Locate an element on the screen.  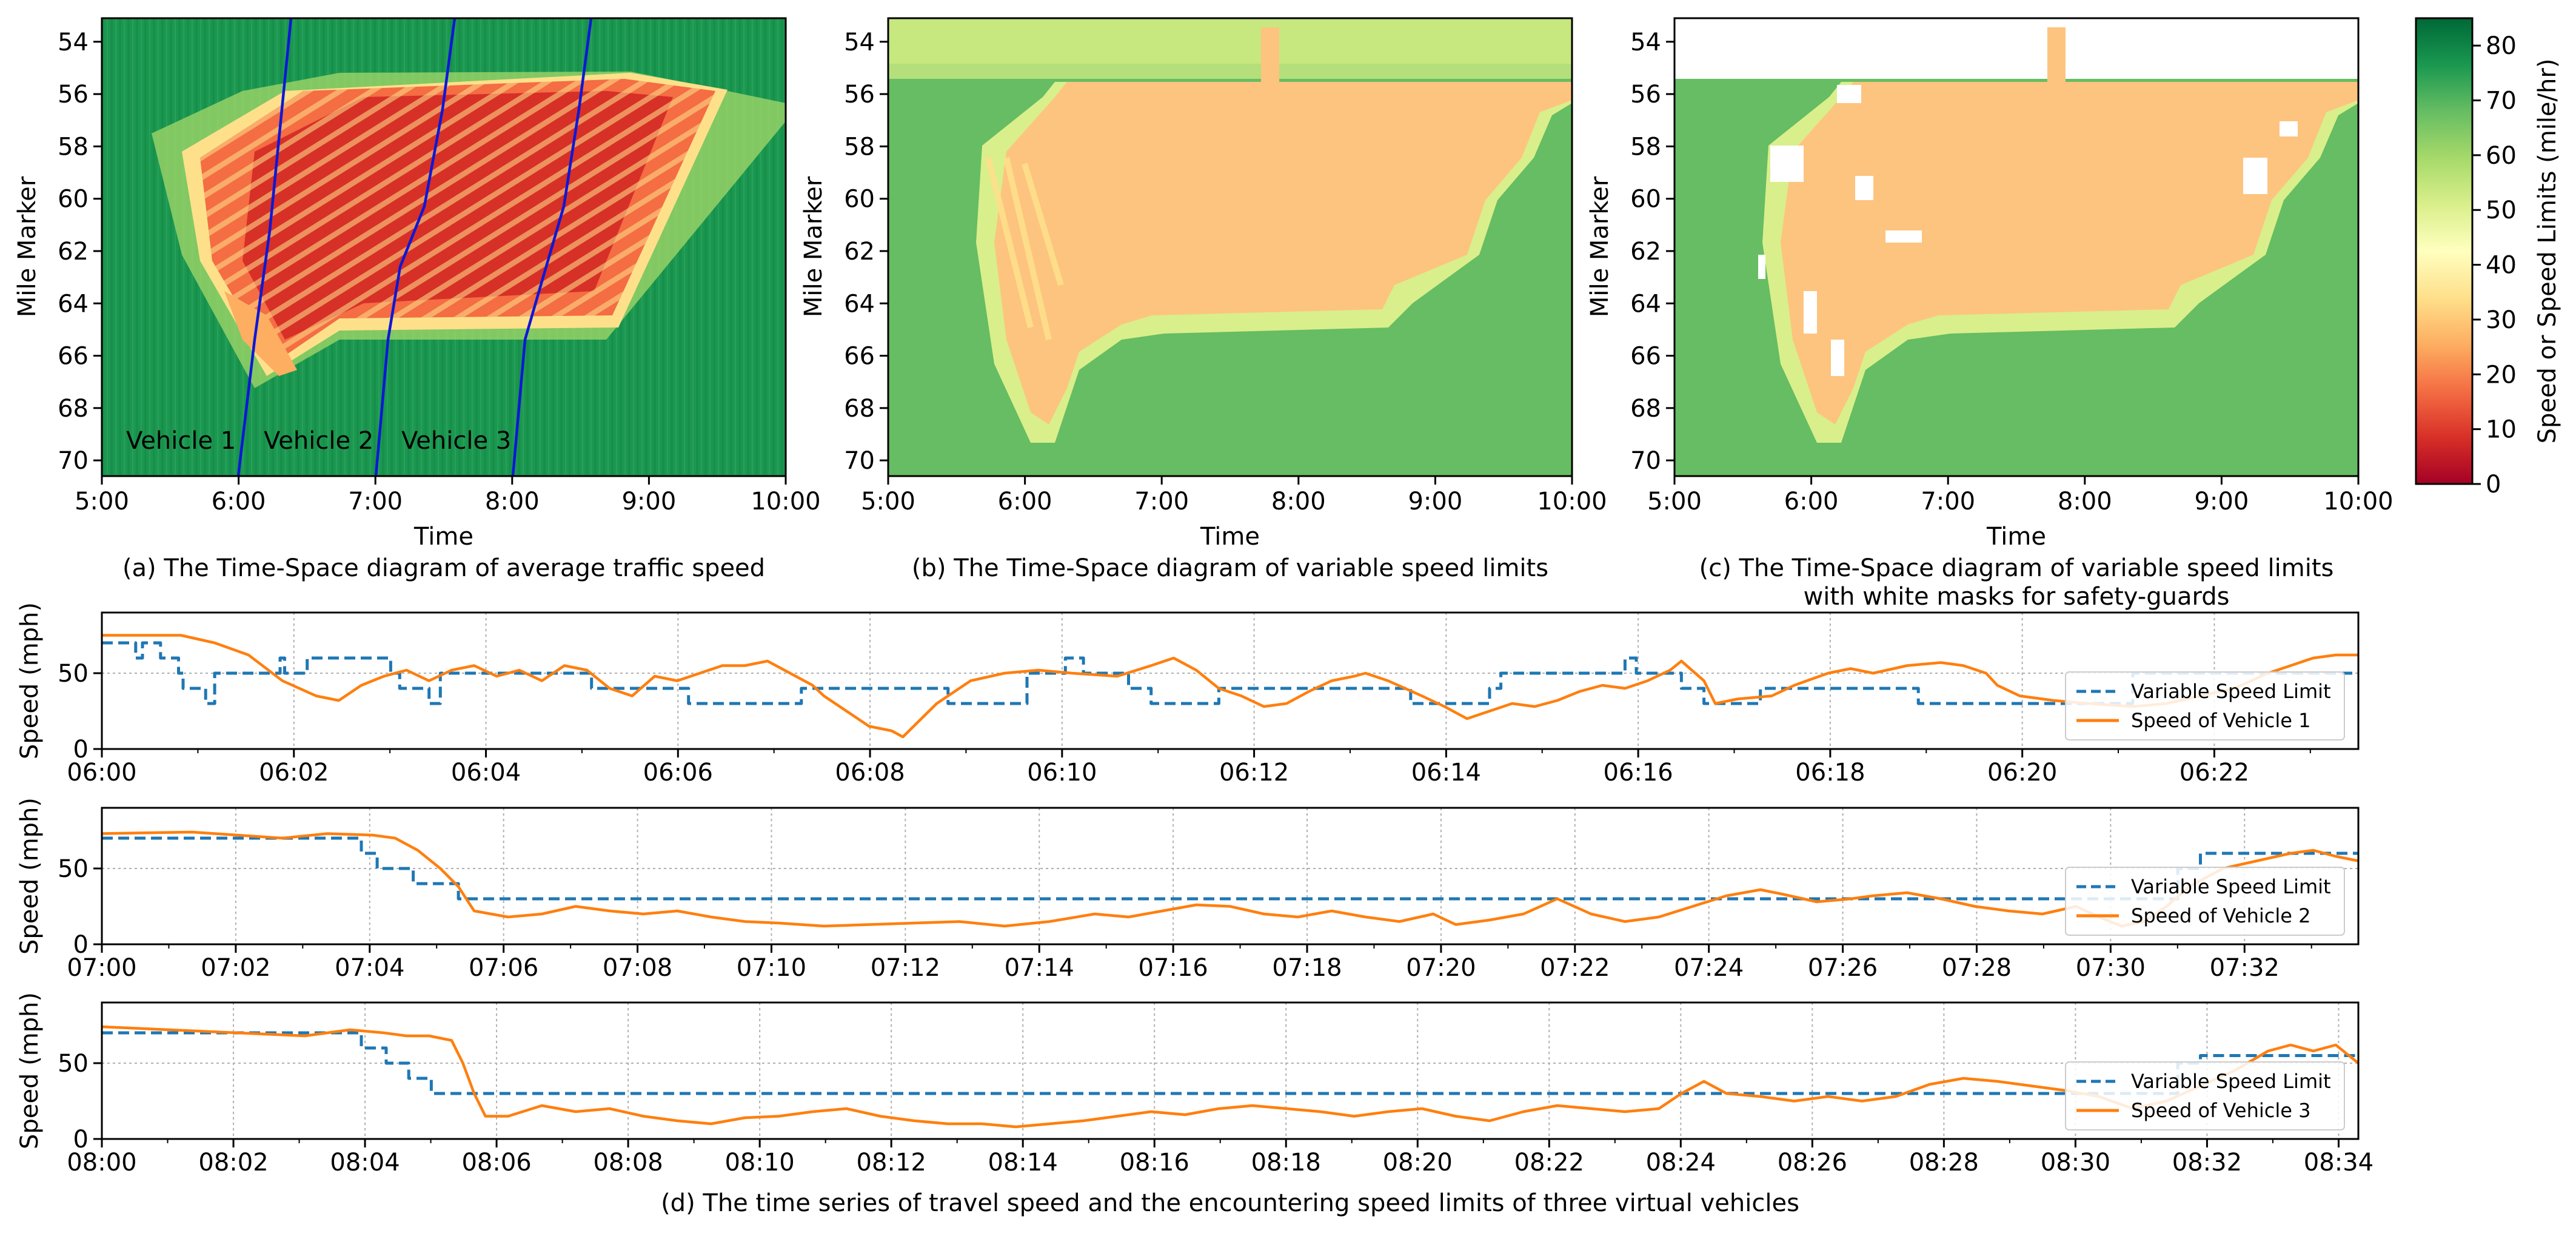
ts1-xtick-label: 06:16 is located at coordinates (1638, 773).